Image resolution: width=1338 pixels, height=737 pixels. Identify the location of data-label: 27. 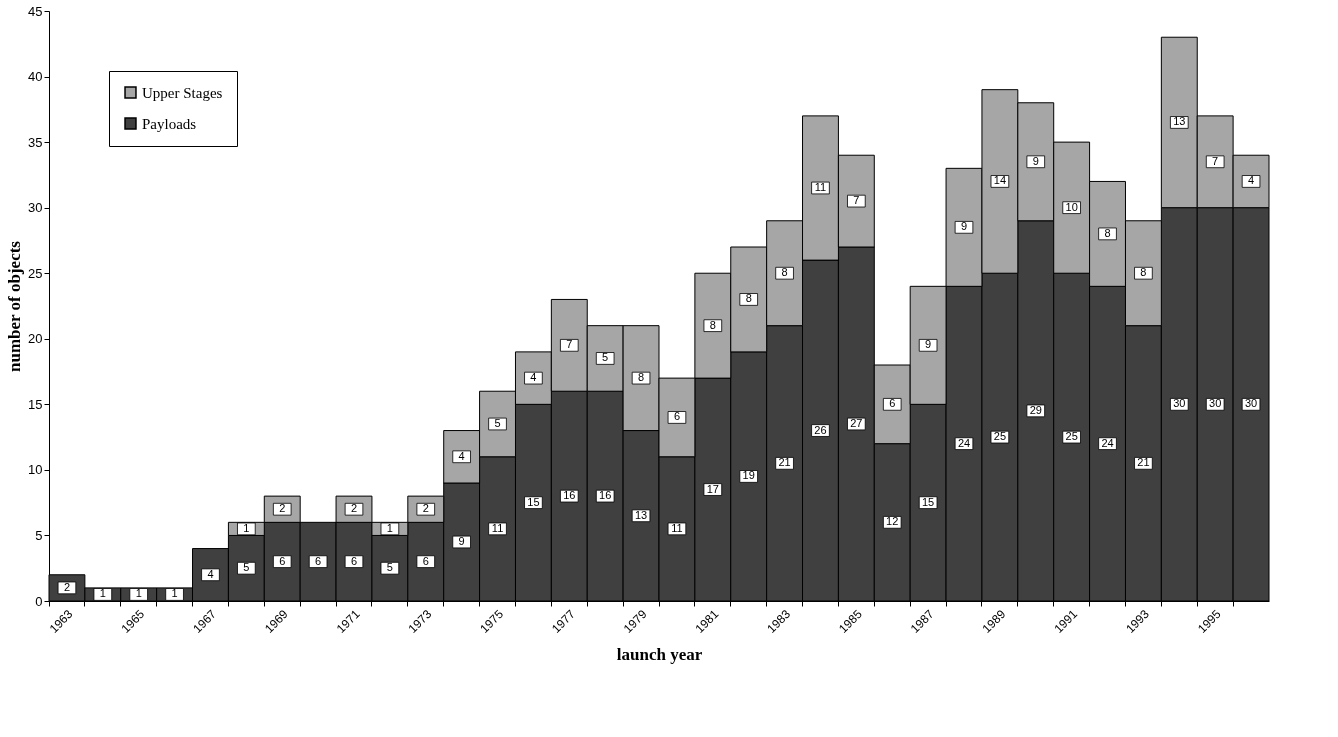
(856, 423).